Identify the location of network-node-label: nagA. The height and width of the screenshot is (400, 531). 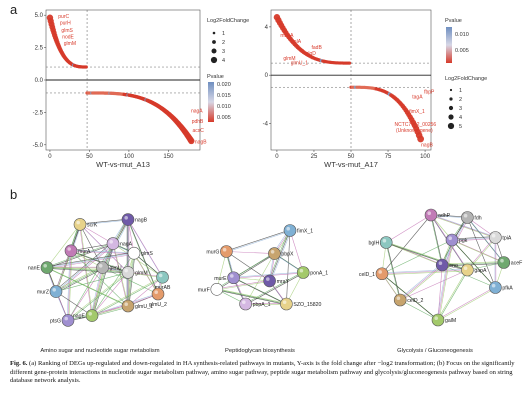
(126, 245).